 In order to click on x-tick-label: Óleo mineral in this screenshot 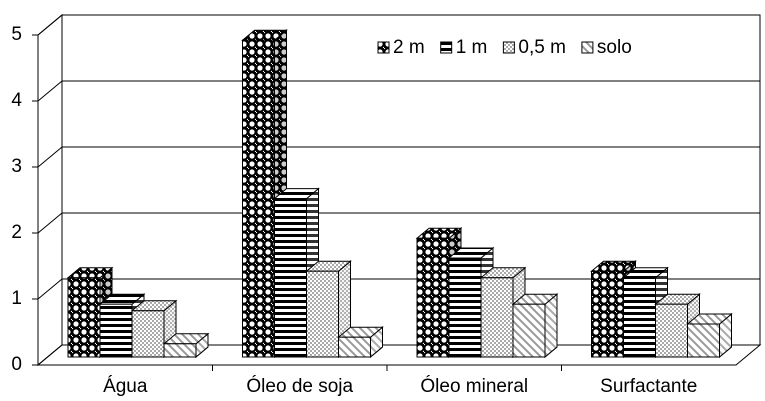, I will do `click(474, 386)`.